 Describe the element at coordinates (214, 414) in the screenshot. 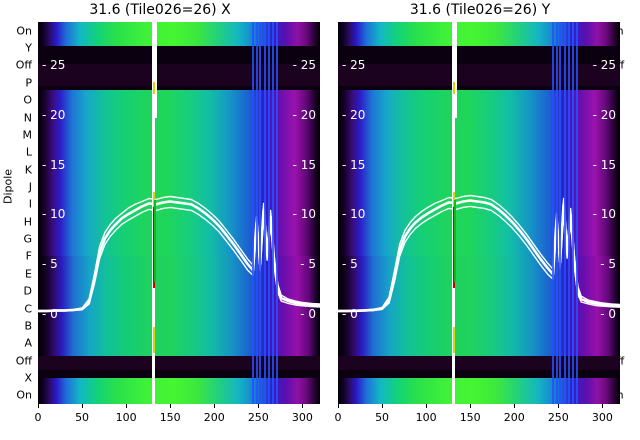

I see `xtick-200: 200` at that location.